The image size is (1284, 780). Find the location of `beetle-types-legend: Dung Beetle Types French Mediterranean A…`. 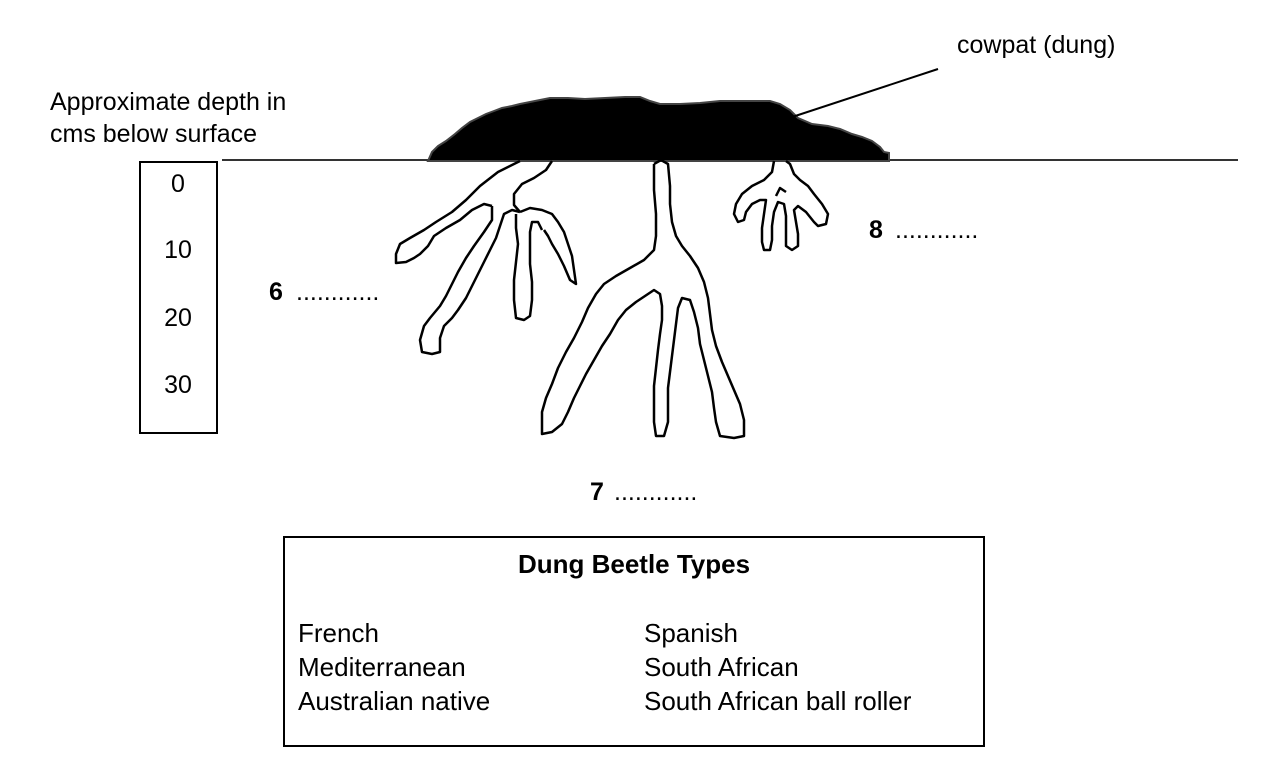

beetle-types-legend: Dung Beetle Types French Mediterranean A… is located at coordinates (634, 641).